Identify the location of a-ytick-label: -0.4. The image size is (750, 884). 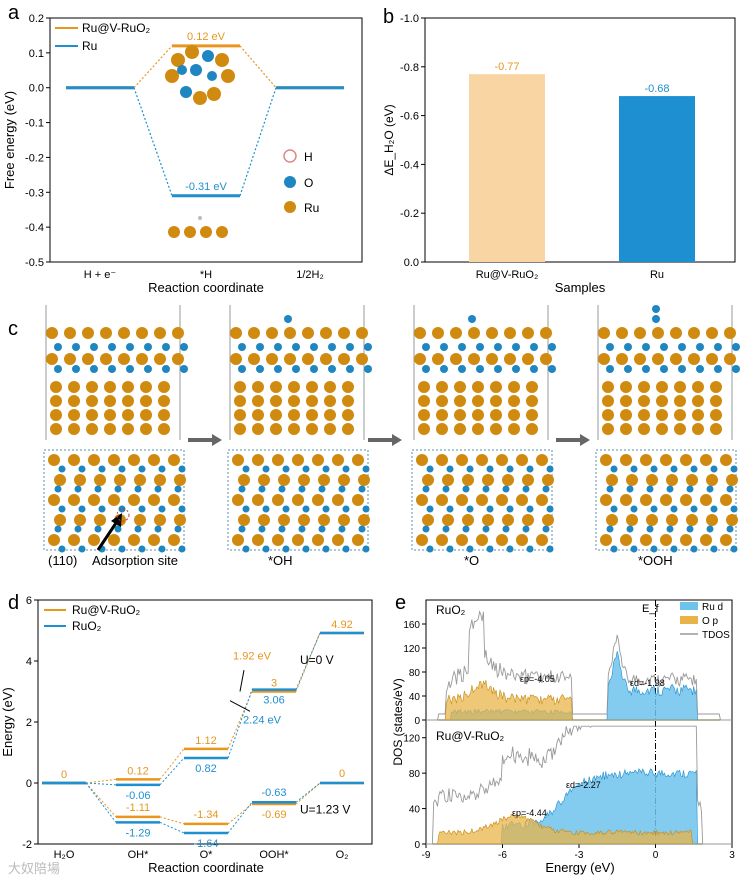
(34, 228).